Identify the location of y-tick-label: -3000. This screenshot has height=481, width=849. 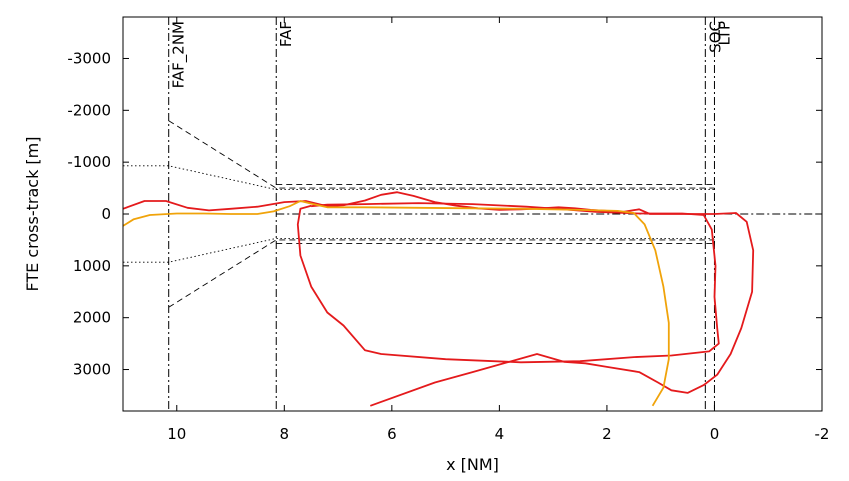
(89, 58).